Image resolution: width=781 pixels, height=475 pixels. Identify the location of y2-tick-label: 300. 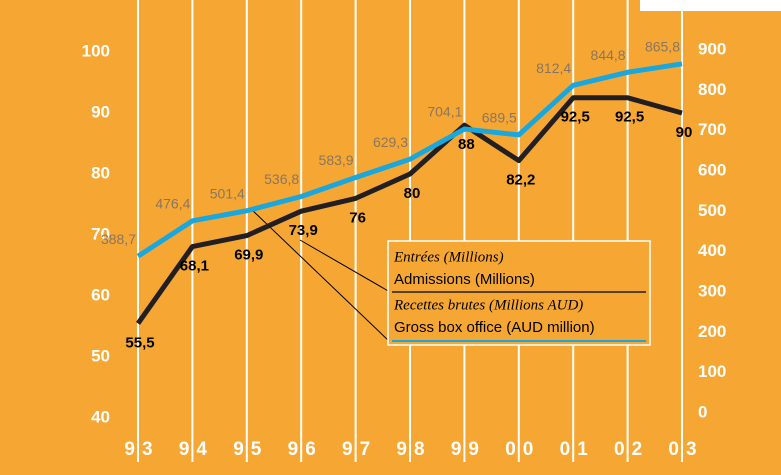
(712, 290).